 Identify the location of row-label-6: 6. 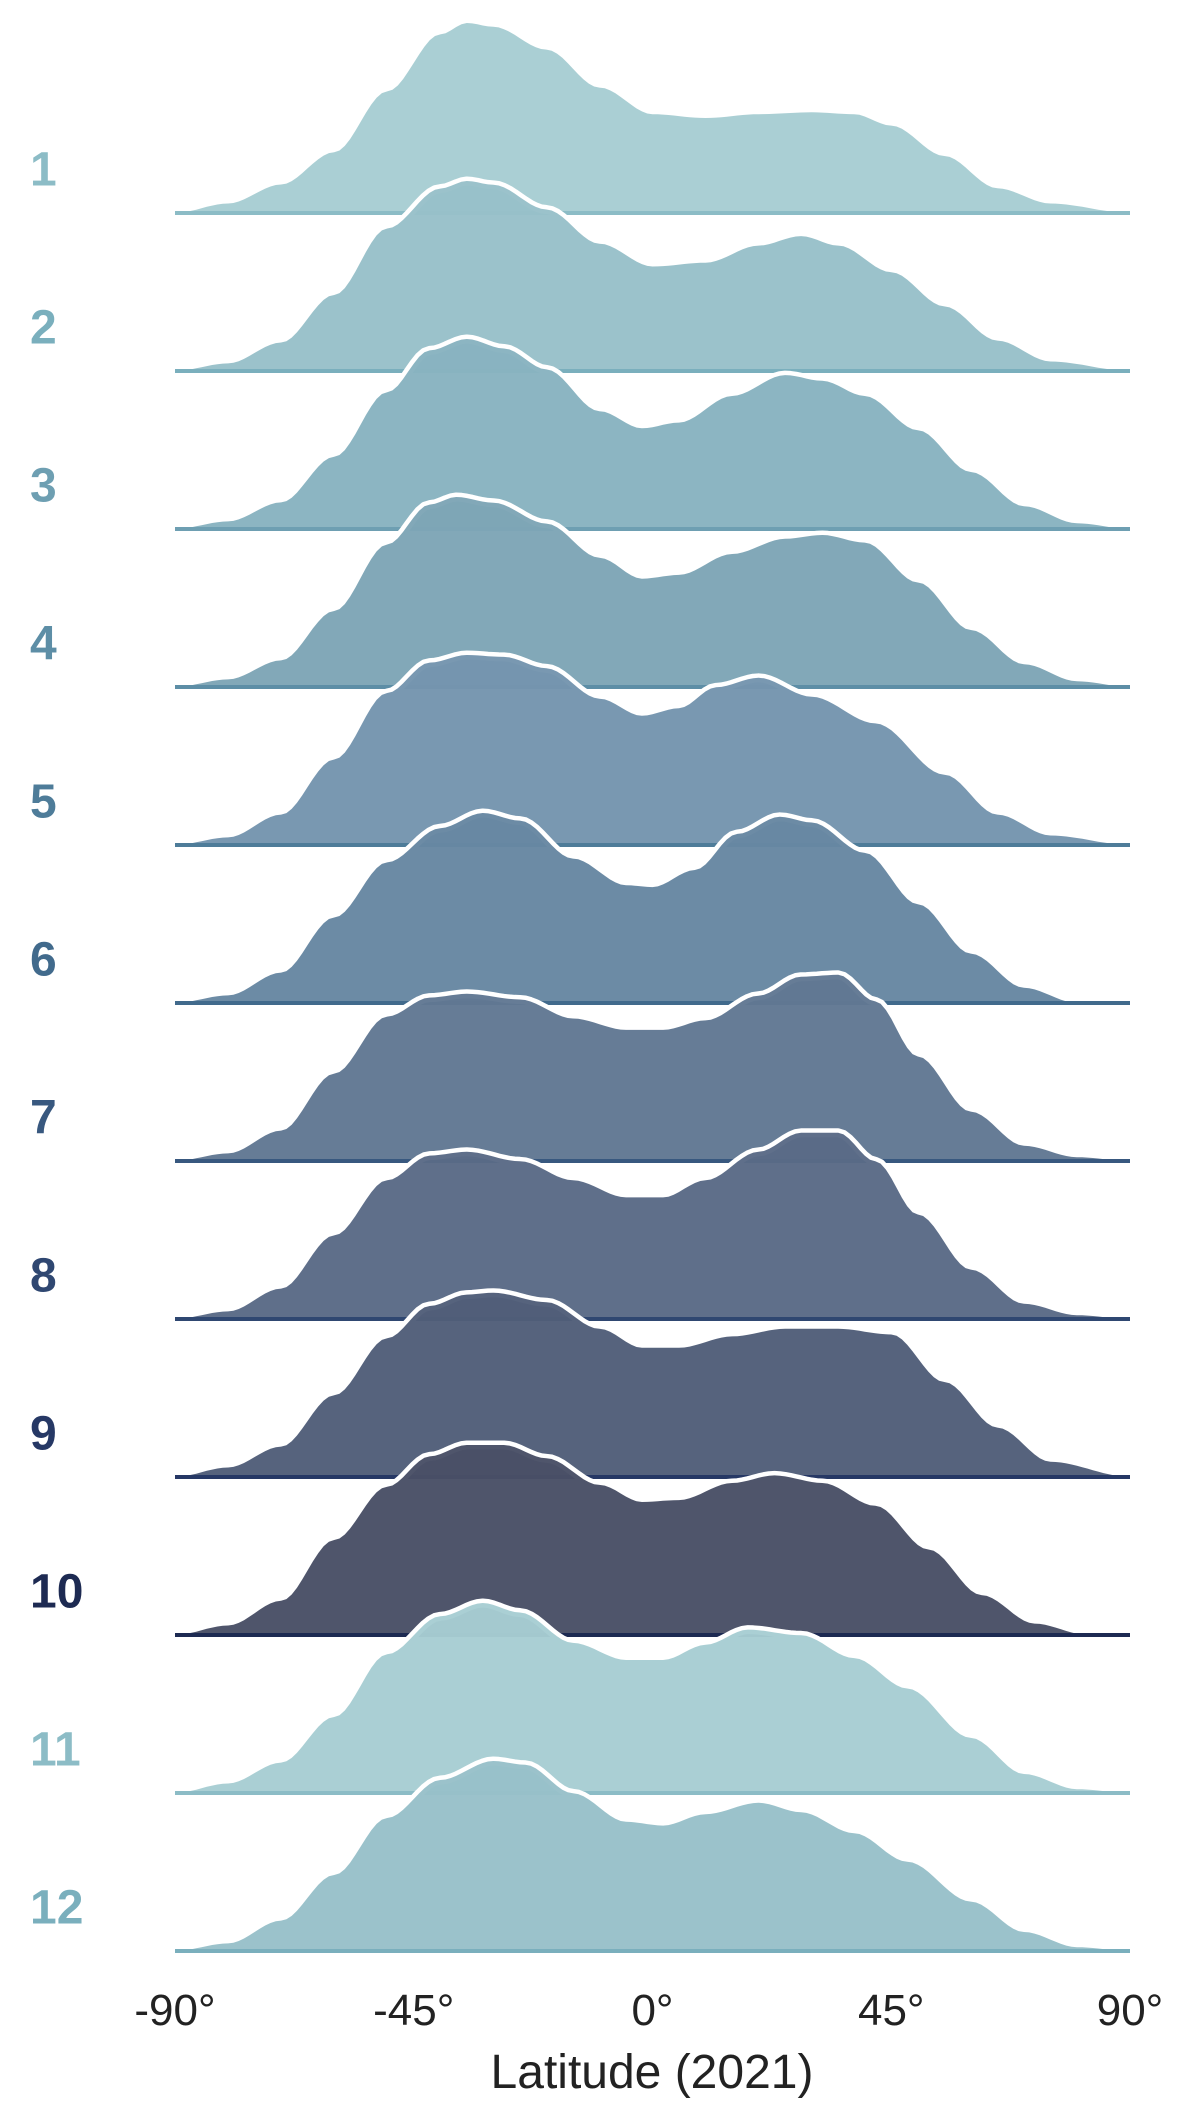
(43, 960).